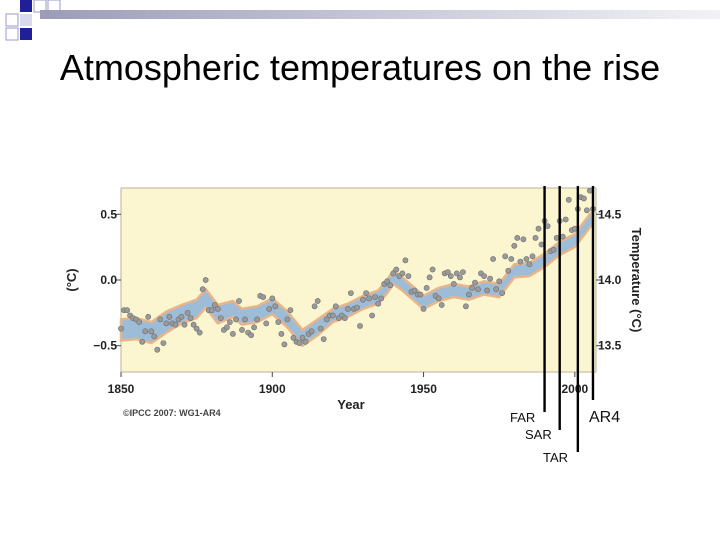 This screenshot has height=540, width=720. What do you see at coordinates (423, 389) in the screenshot?
I see `x-tick-label: 1950` at bounding box center [423, 389].